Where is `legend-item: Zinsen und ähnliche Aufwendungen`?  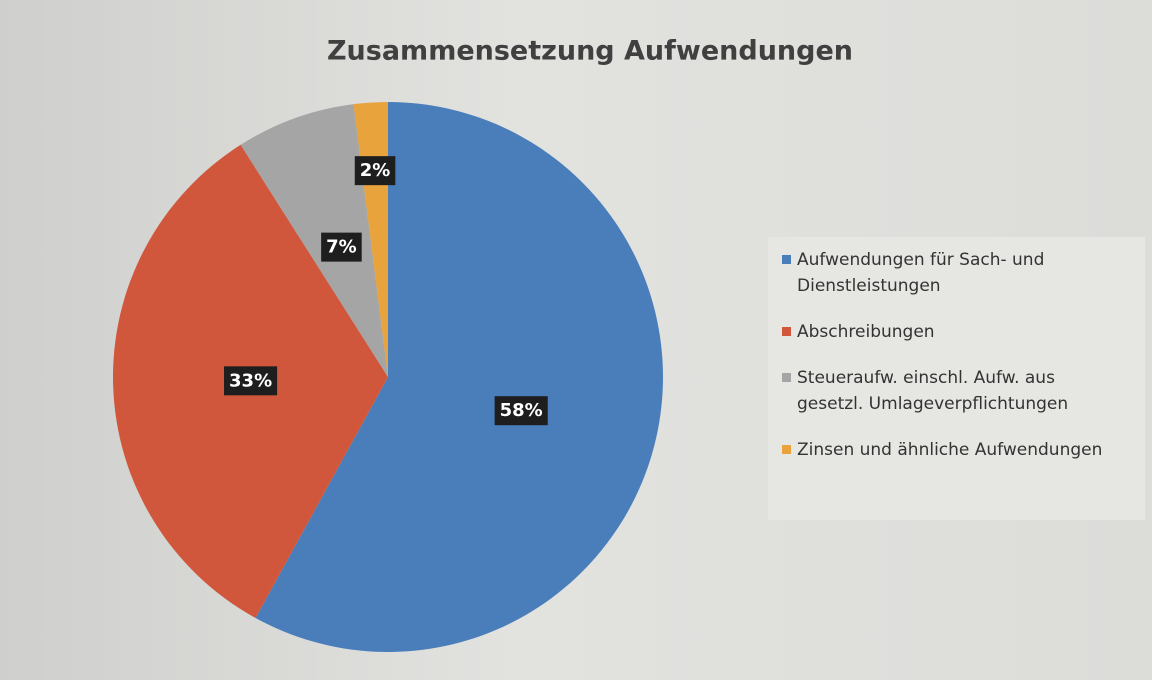 legend-item: Zinsen und ähnliche Aufwendungen is located at coordinates (967, 450).